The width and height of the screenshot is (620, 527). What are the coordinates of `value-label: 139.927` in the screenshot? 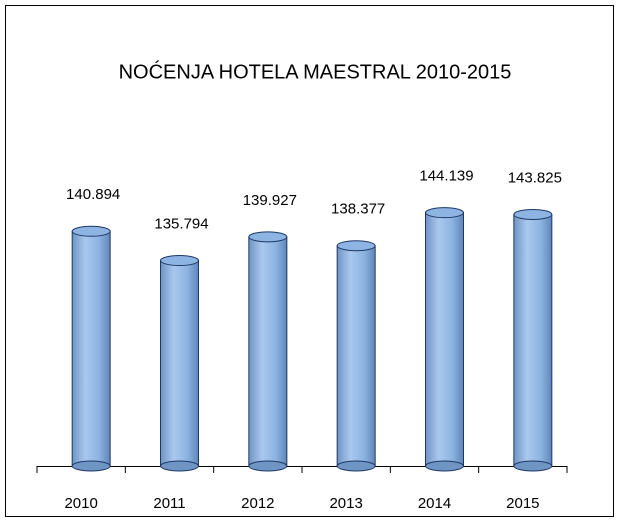 It's located at (270, 200).